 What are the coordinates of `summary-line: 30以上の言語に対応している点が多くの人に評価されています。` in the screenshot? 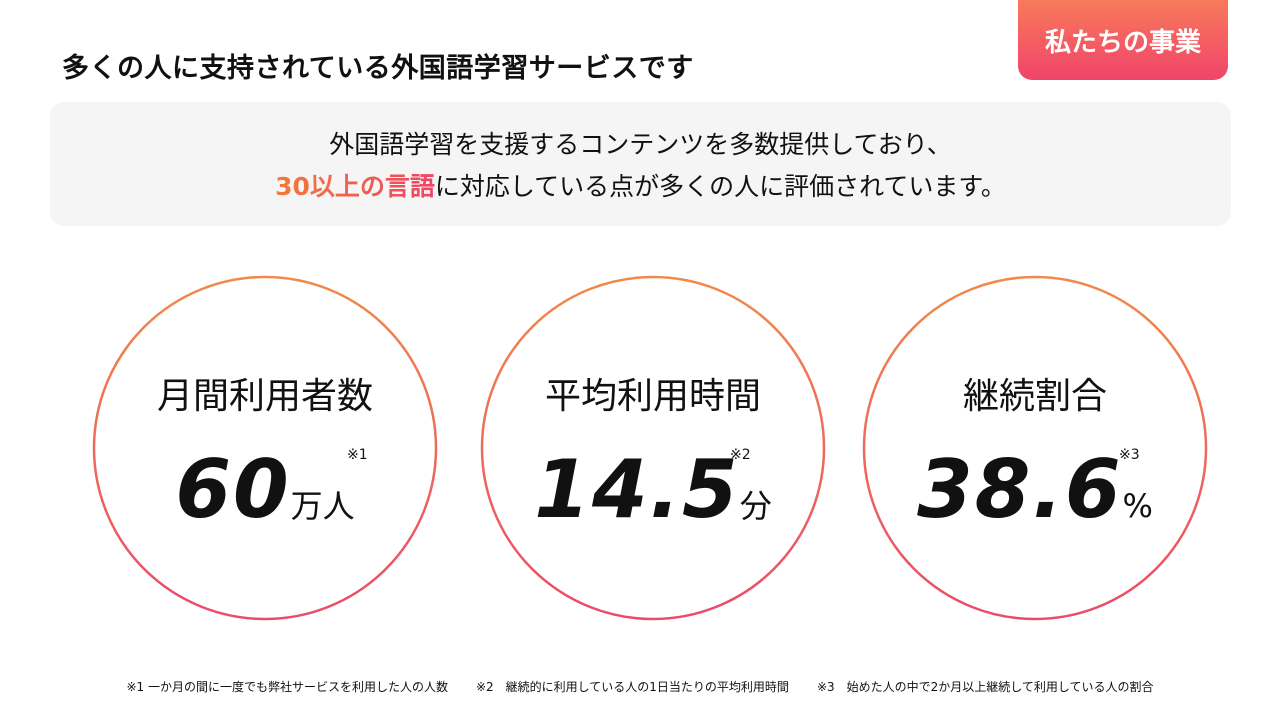 It's located at (640, 187).